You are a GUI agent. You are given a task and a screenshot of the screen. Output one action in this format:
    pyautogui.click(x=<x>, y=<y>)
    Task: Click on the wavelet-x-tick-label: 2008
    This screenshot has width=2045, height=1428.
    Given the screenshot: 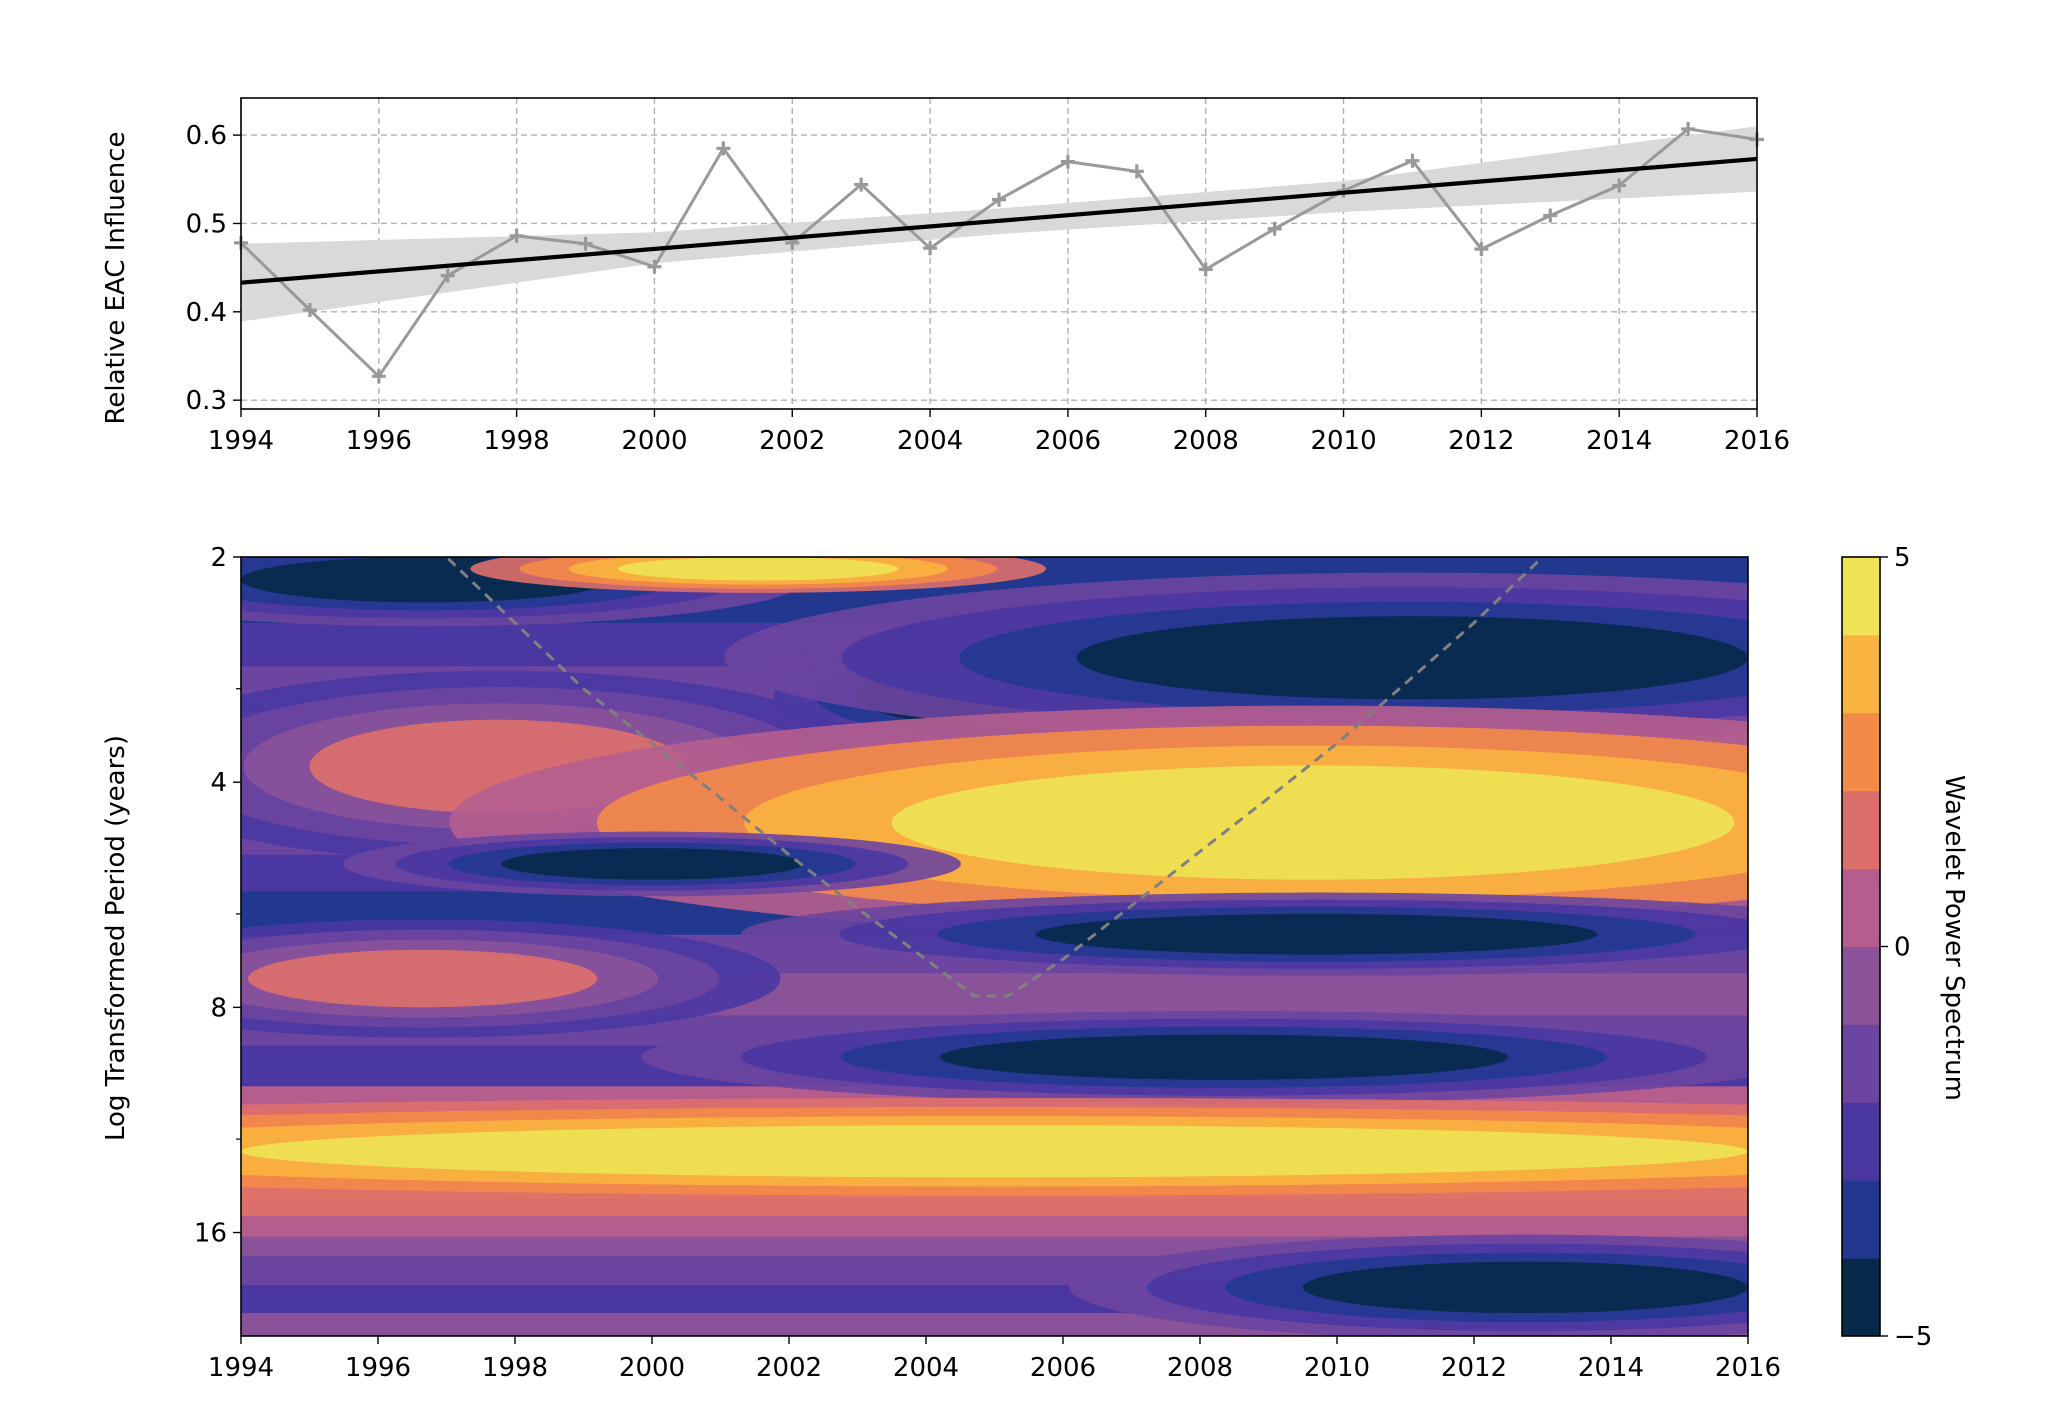 What is the action you would take?
    pyautogui.click(x=1200, y=1368)
    